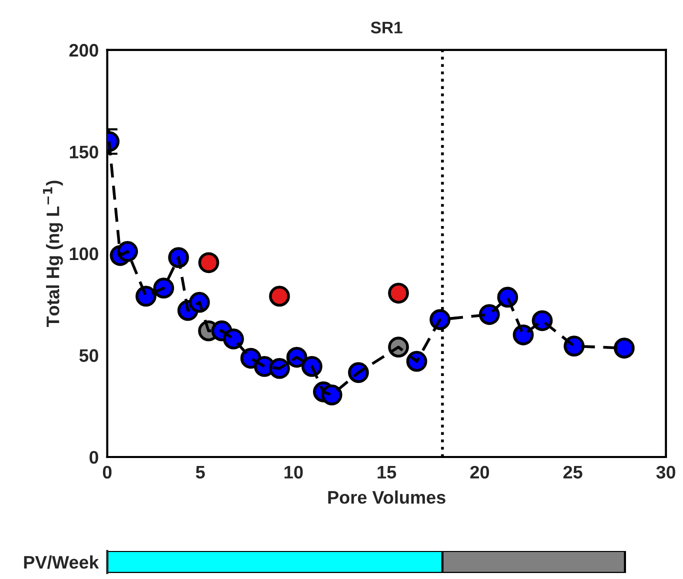 This screenshot has width=683, height=579. I want to click on y-tick-label: 200, so click(83, 50).